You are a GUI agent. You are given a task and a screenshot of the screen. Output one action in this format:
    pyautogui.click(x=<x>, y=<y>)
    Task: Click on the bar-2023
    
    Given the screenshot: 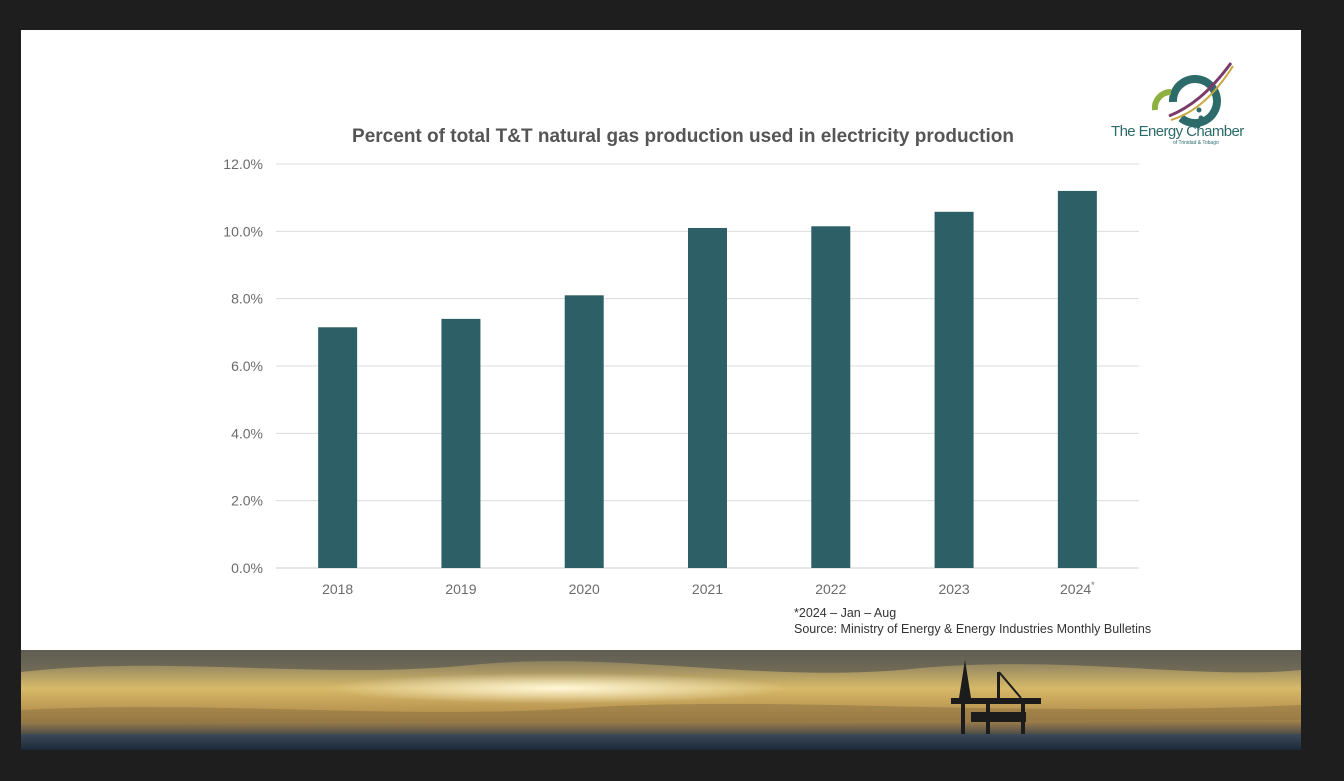 What is the action you would take?
    pyautogui.click(x=954, y=389)
    